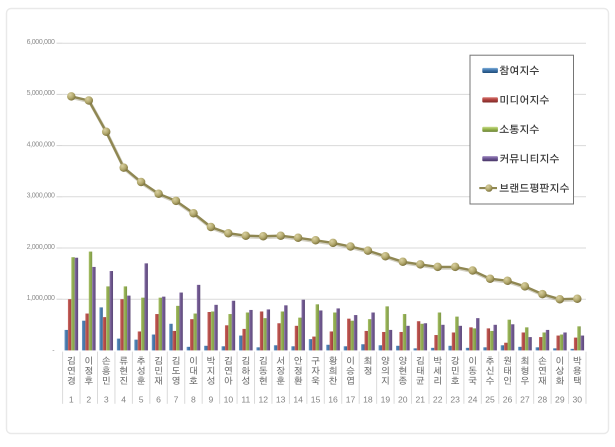 The width and height of the screenshot is (615, 447). I want to click on svg-text: 22, so click(438, 399).